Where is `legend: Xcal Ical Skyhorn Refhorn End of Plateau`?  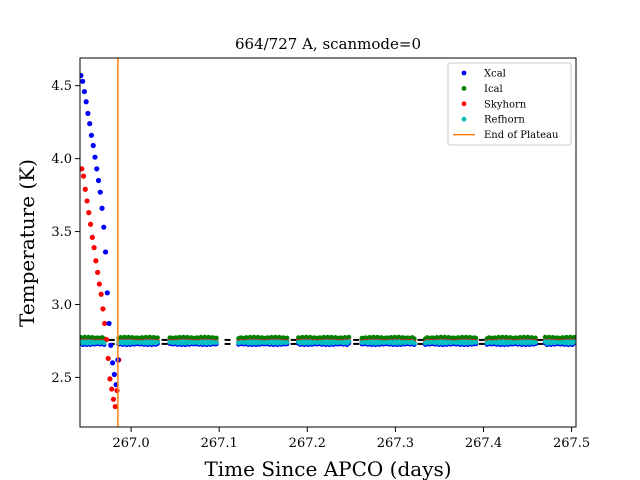
legend: Xcal Ical Skyhorn Refhorn End of Plateau is located at coordinates (509, 104).